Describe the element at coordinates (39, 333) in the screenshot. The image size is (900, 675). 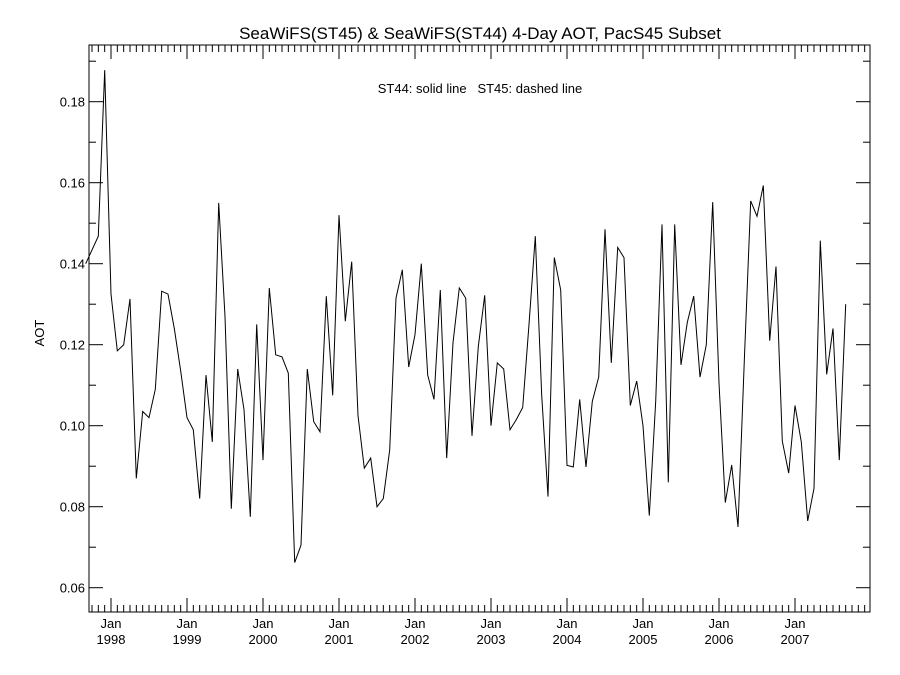
I see `y-axis-label: AOT` at that location.